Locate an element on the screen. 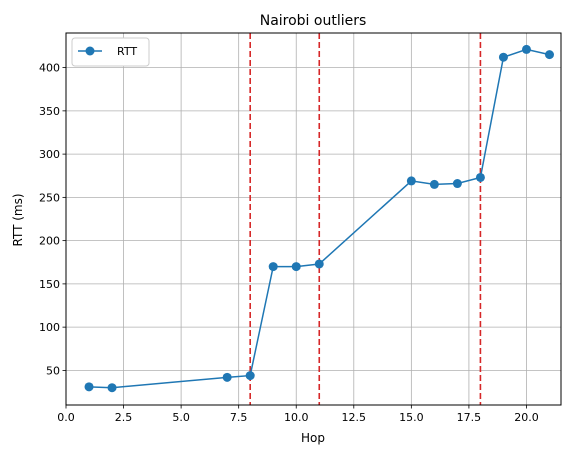  x-tick-label: 17.5 is located at coordinates (469, 417).